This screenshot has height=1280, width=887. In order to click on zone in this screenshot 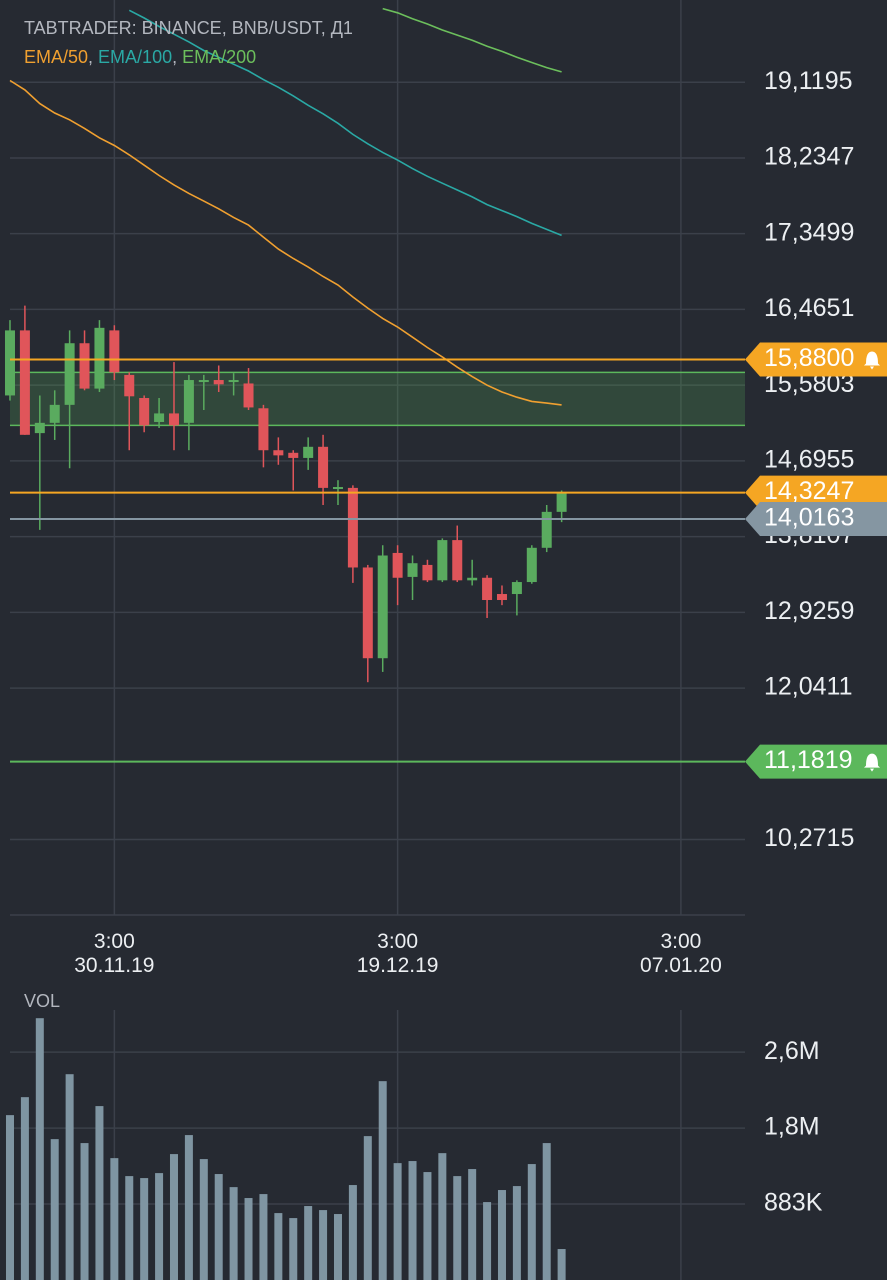, I will do `click(377, 399)`.